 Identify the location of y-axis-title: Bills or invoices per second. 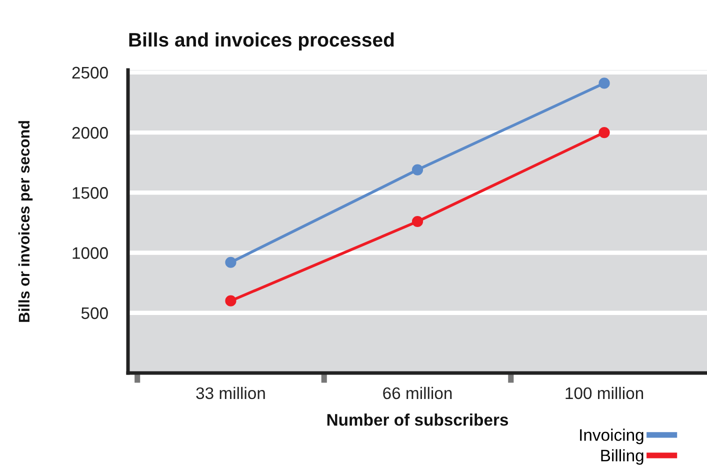
(25, 221).